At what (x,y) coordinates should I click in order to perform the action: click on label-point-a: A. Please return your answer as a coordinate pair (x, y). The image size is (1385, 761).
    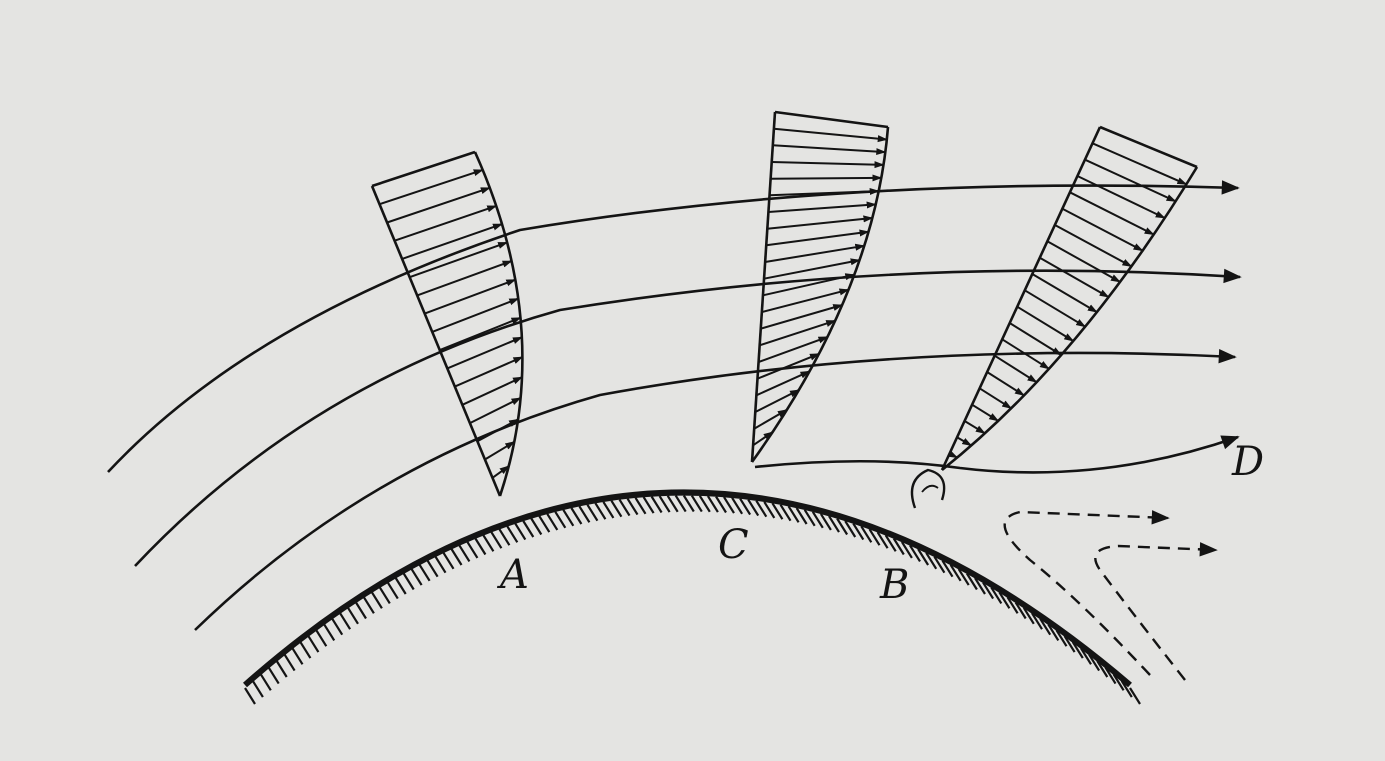
    Looking at the image, I should click on (512, 575).